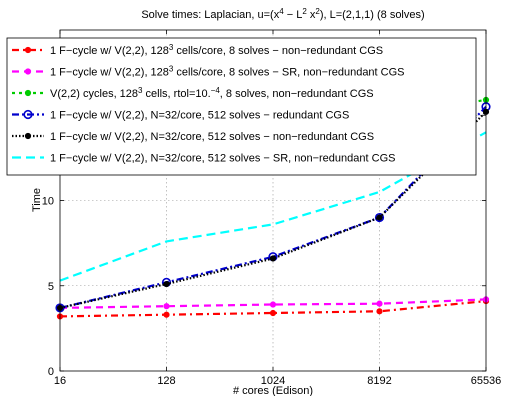 This screenshot has width=506, height=396. What do you see at coordinates (60, 381) in the screenshot?
I see `x-tick-label: 16` at bounding box center [60, 381].